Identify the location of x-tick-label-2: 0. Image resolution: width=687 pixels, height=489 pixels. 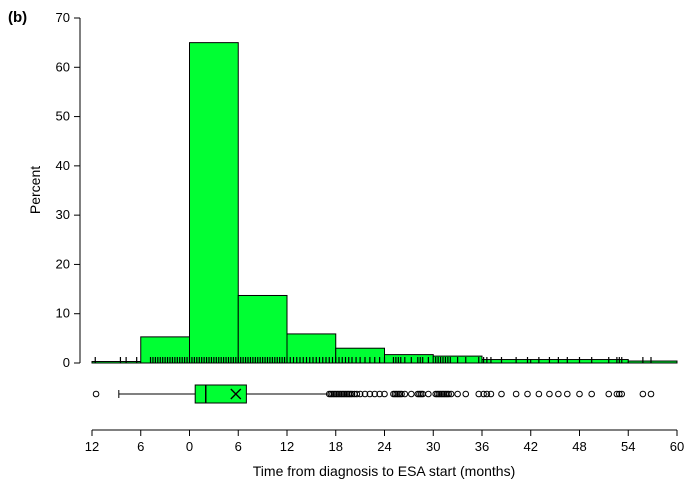
(189, 446).